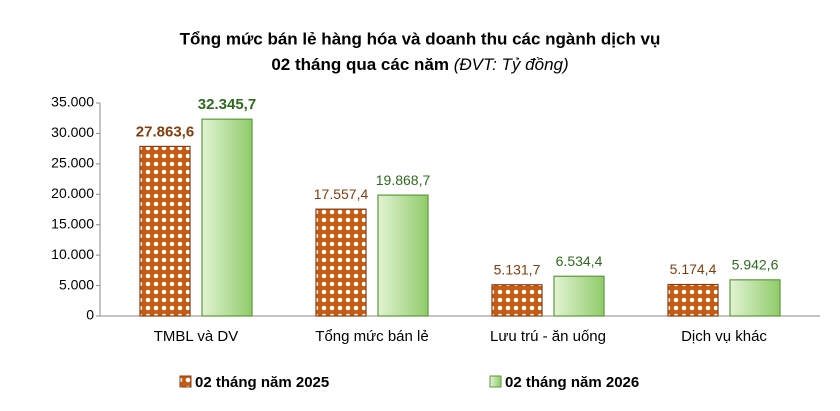 The width and height of the screenshot is (840, 411). Describe the element at coordinates (72, 102) in the screenshot. I see `y-tick-label: 35.000` at that location.